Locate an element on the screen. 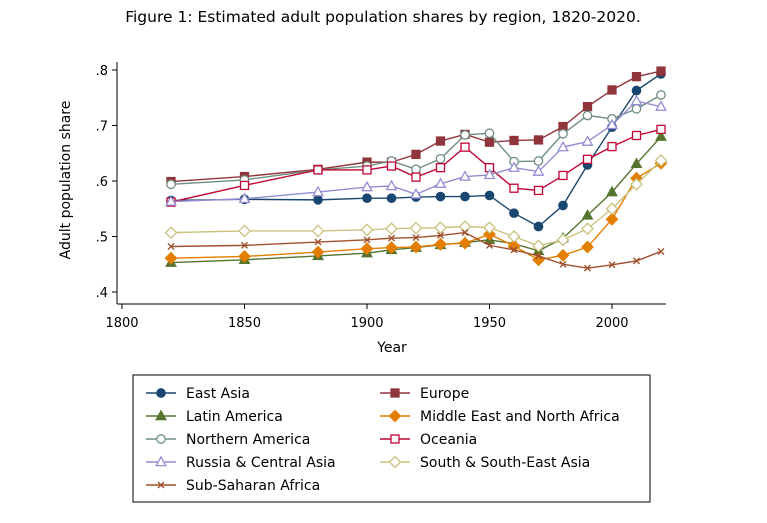 This screenshot has width=767, height=523. legend-item: Sub-Saharan Africa is located at coordinates (233, 486).